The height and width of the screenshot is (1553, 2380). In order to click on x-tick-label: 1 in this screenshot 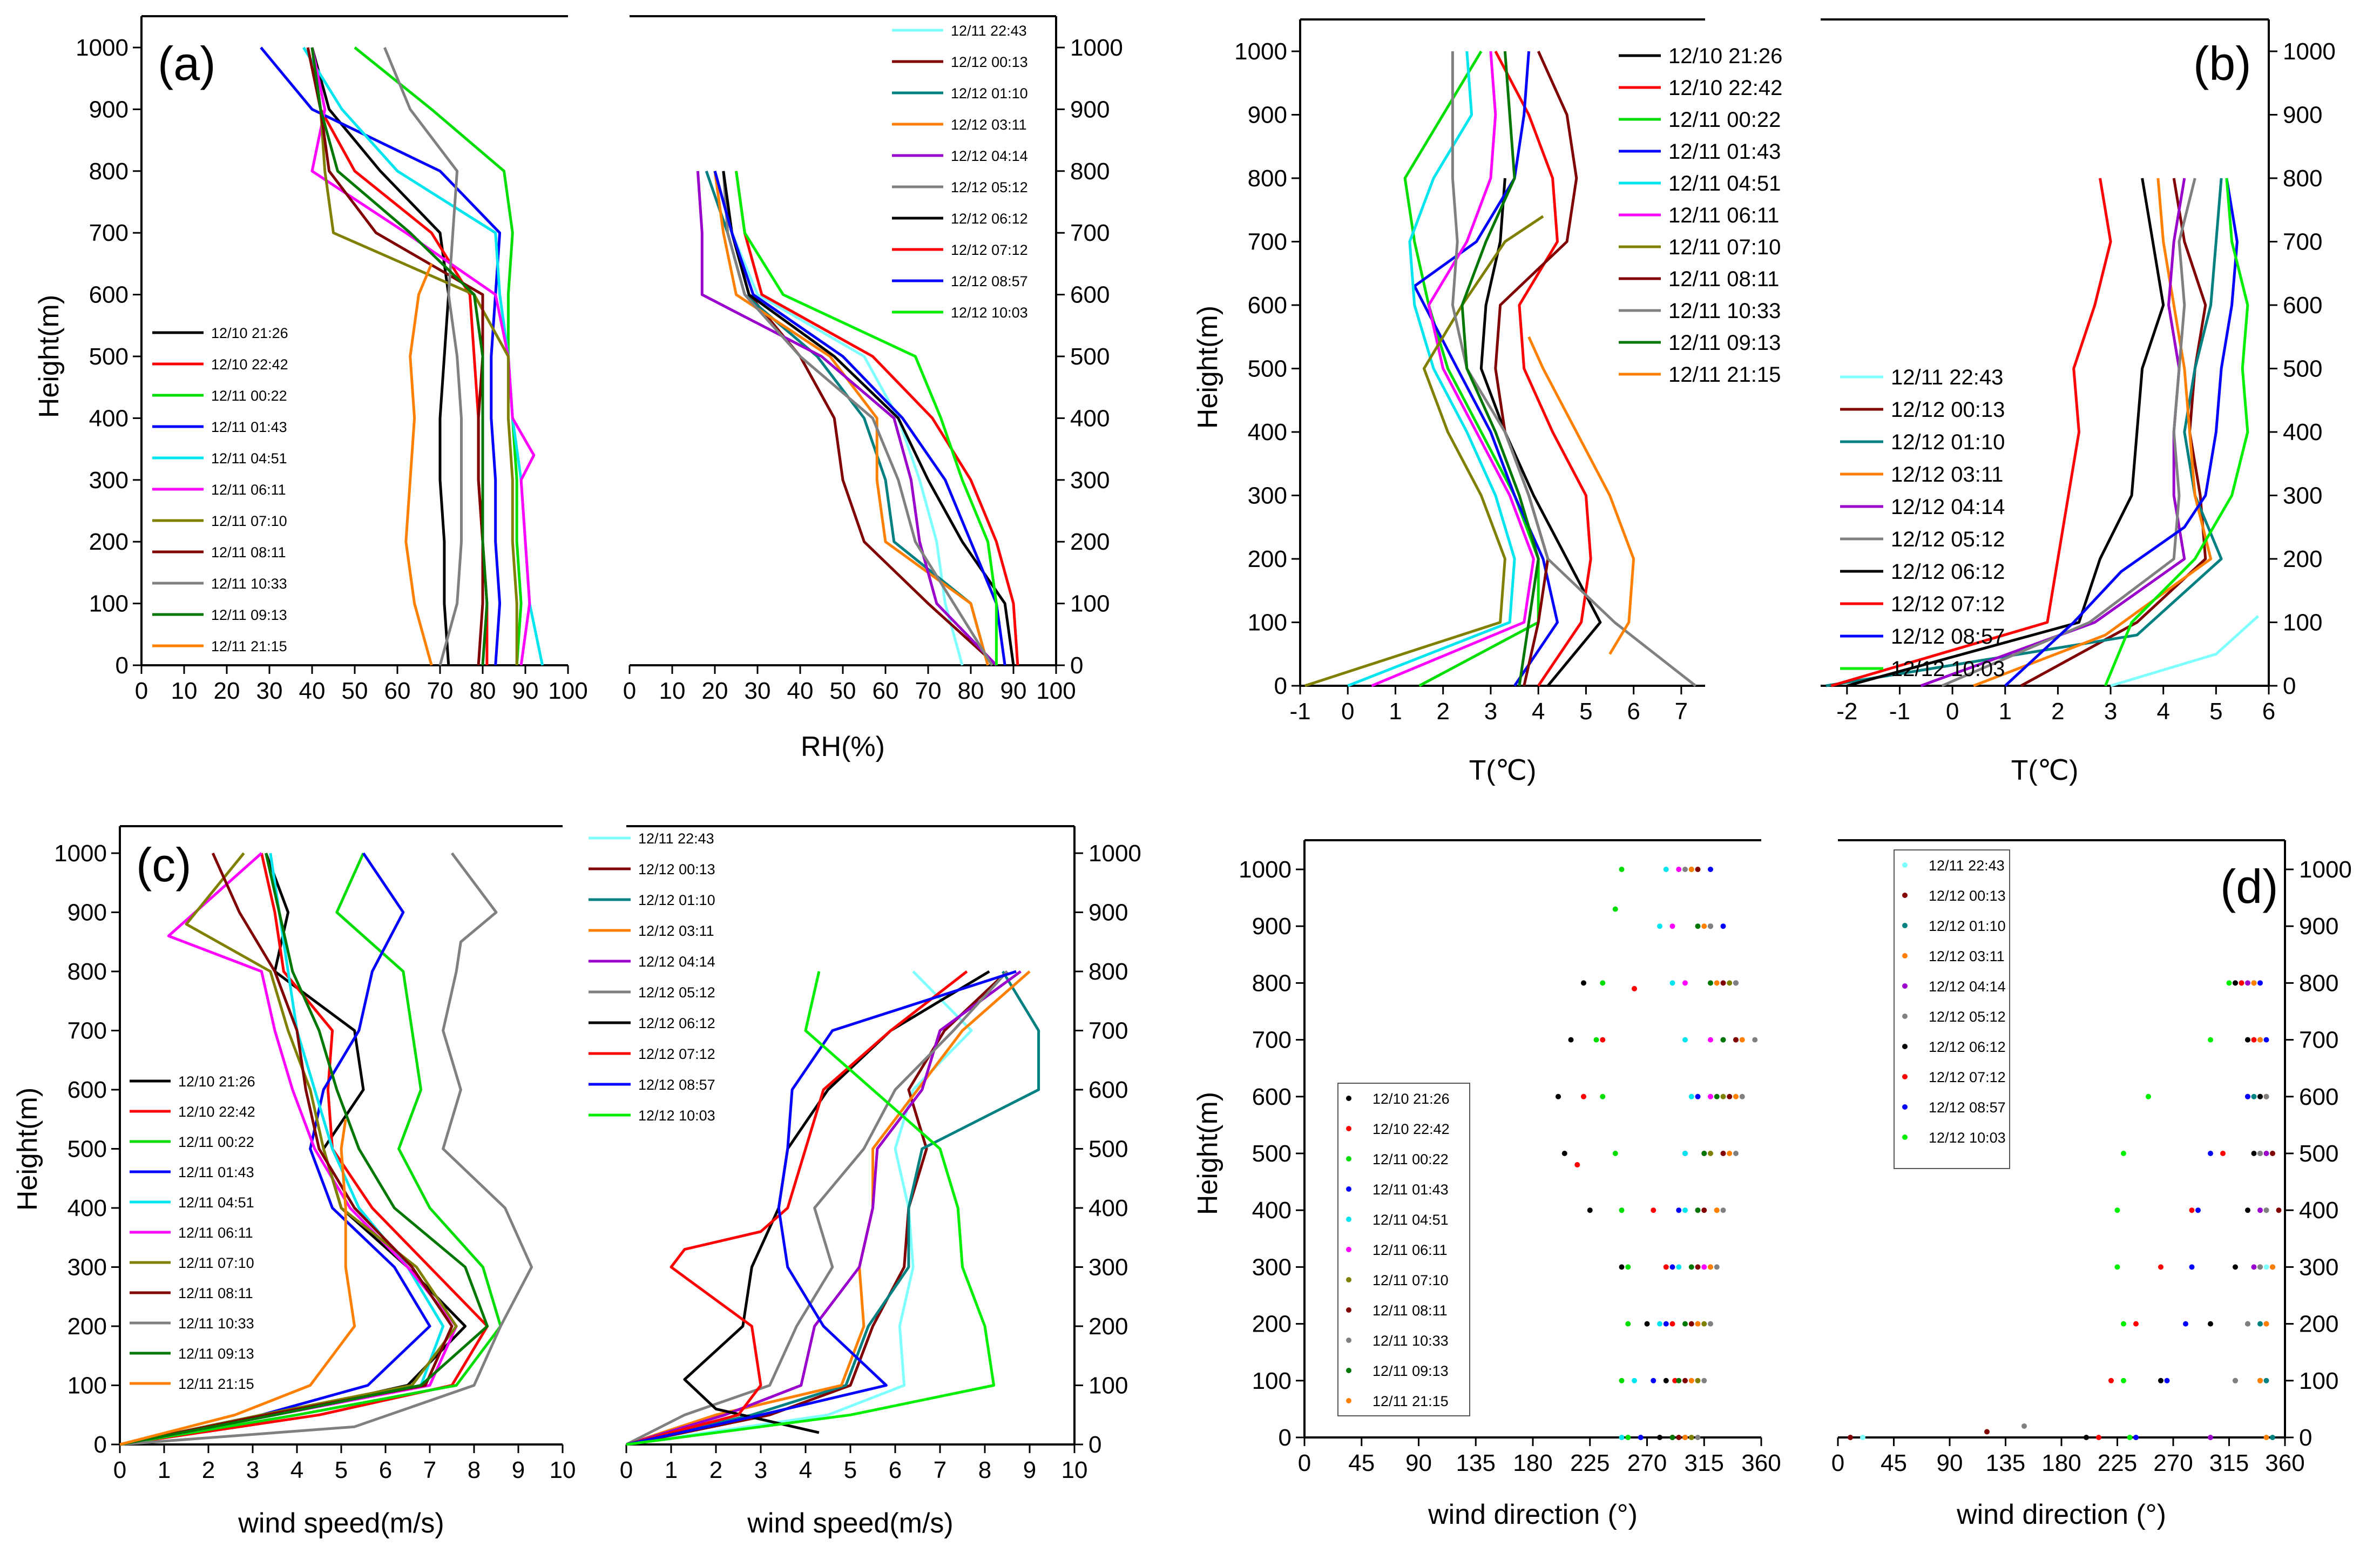, I will do `click(671, 1470)`.